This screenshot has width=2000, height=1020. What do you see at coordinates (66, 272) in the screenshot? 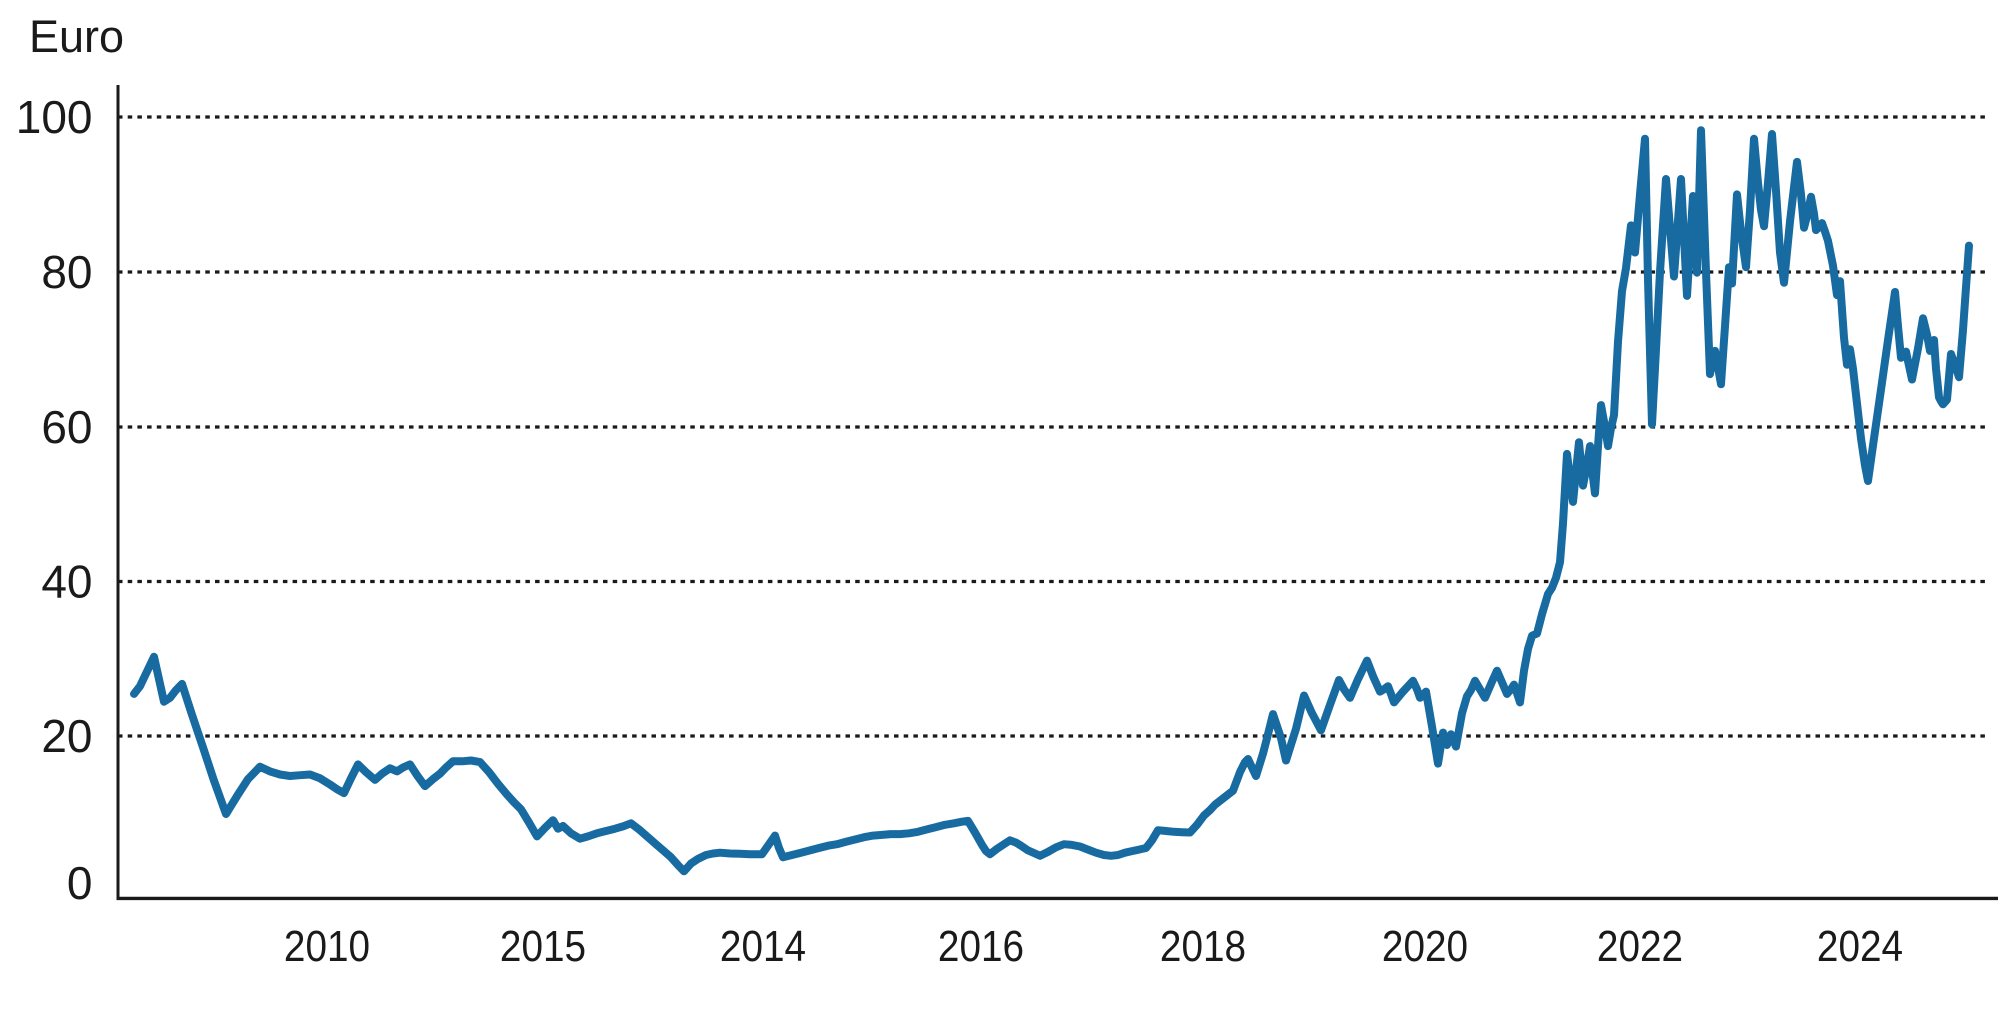
I see `svg-text: 80` at bounding box center [66, 272].